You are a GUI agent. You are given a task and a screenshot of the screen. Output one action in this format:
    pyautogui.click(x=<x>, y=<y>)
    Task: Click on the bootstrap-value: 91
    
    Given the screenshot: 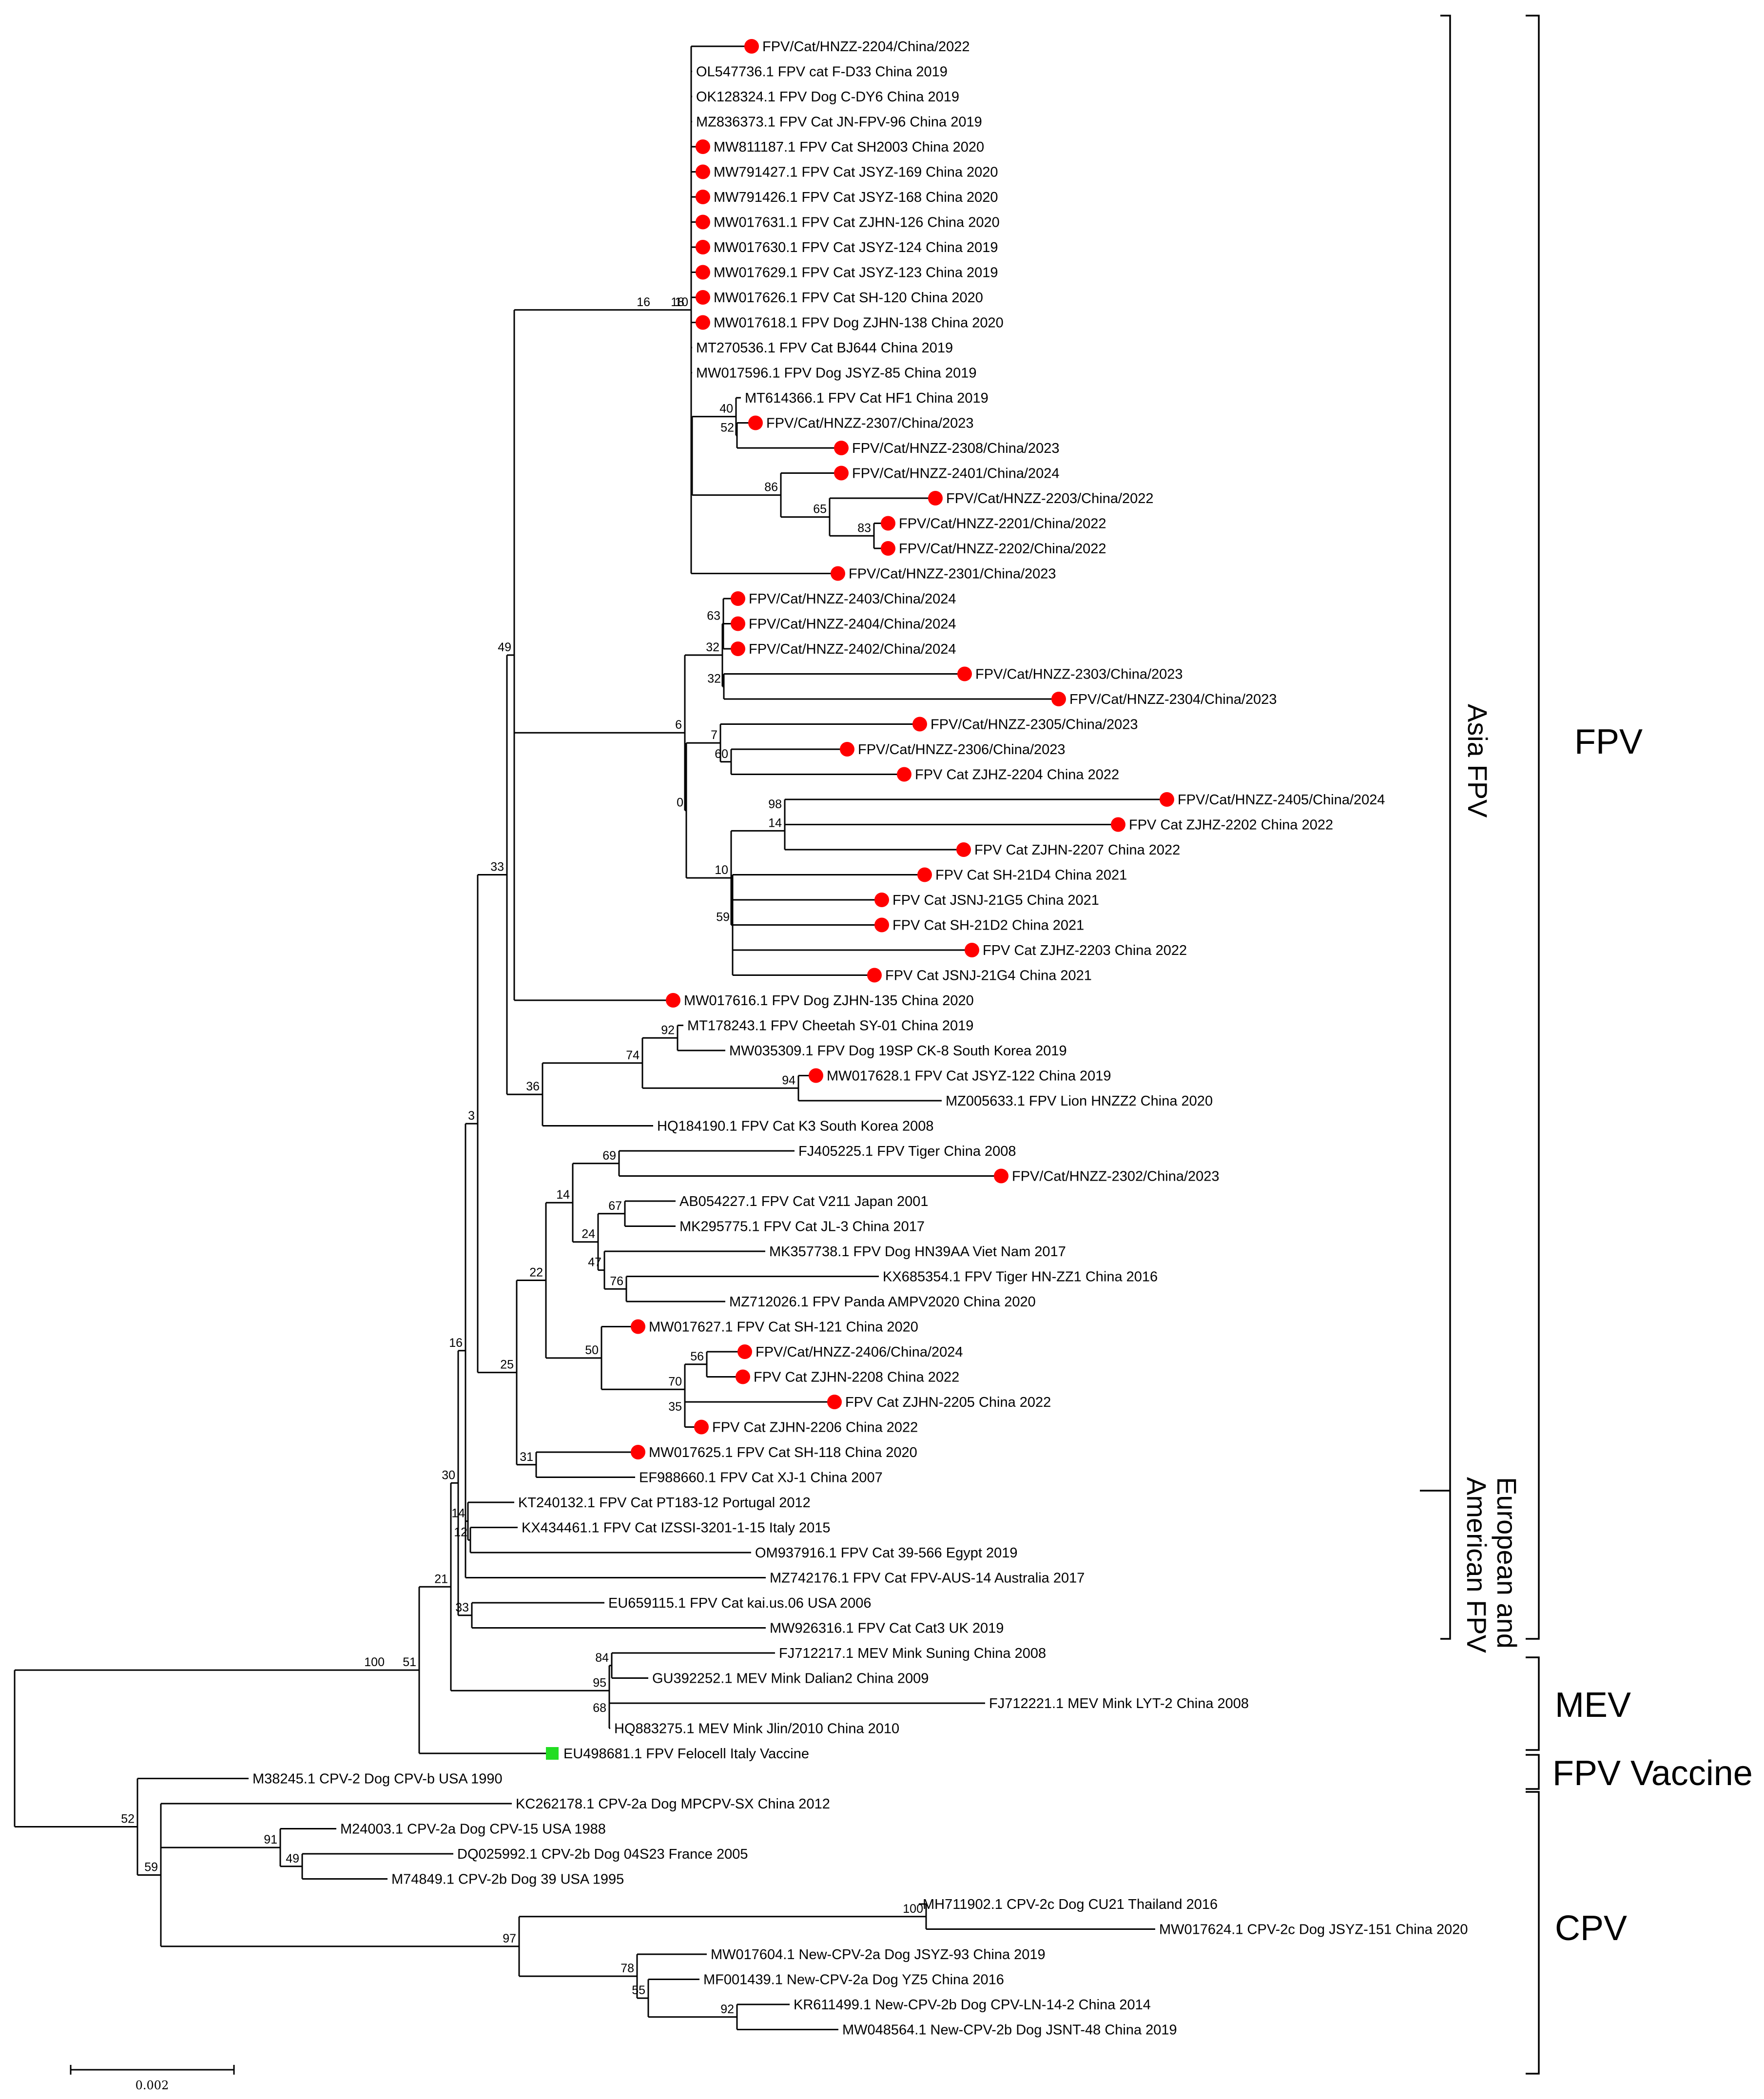 What is the action you would take?
    pyautogui.click(x=270, y=1840)
    